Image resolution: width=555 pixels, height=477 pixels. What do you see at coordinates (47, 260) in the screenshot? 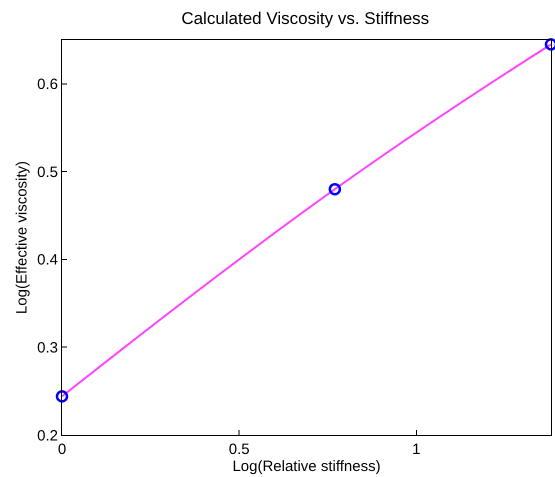
I see `y-tick-label: 0.4` at bounding box center [47, 260].